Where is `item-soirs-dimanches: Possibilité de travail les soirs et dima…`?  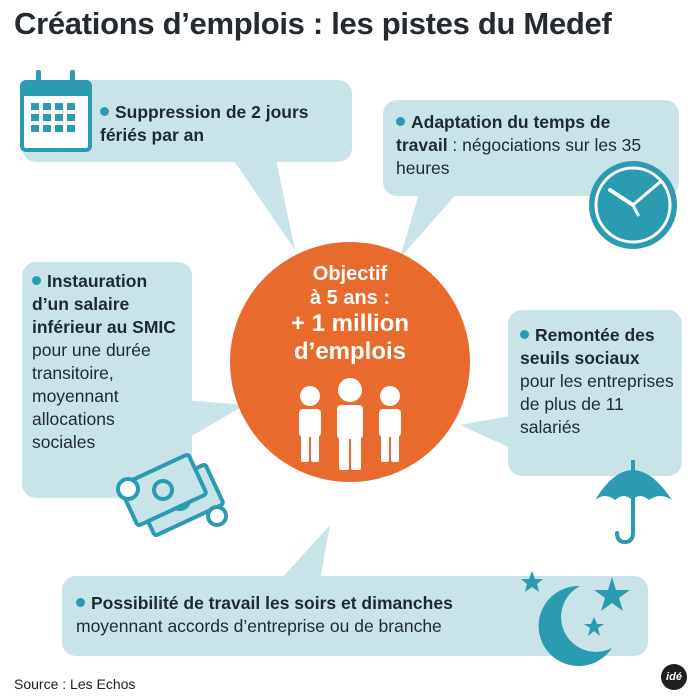
item-soirs-dimanches: Possibilité de travail les soirs et dima… is located at coordinates (306, 615).